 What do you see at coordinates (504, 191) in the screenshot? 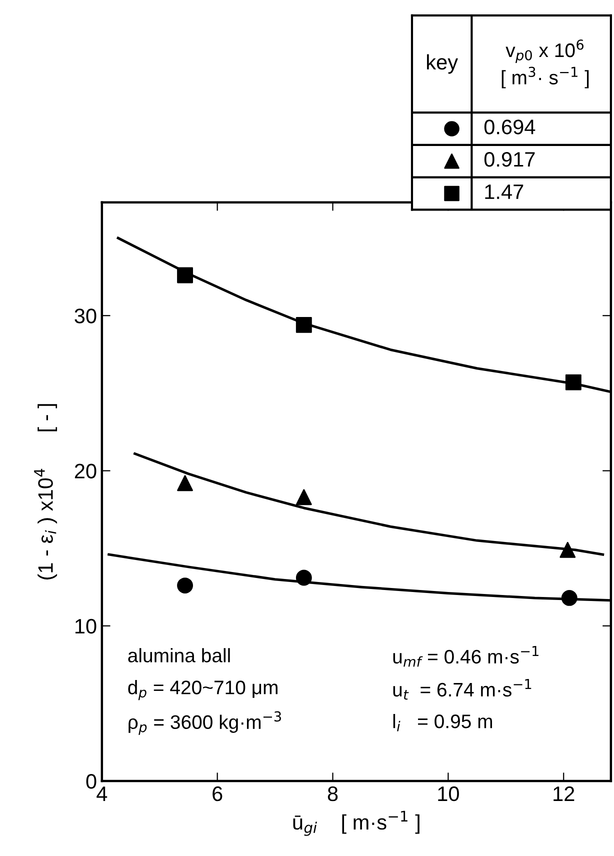
I see `legend-label: 1.47` at bounding box center [504, 191].